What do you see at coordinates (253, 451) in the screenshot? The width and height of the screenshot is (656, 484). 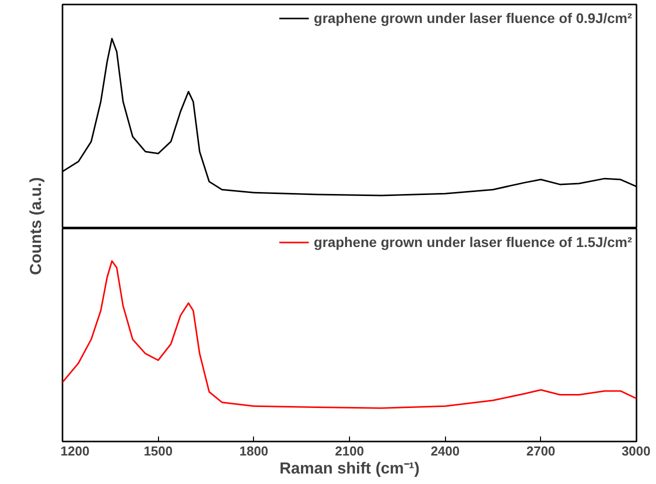 I see `x-tick-label: 1800` at bounding box center [253, 451].